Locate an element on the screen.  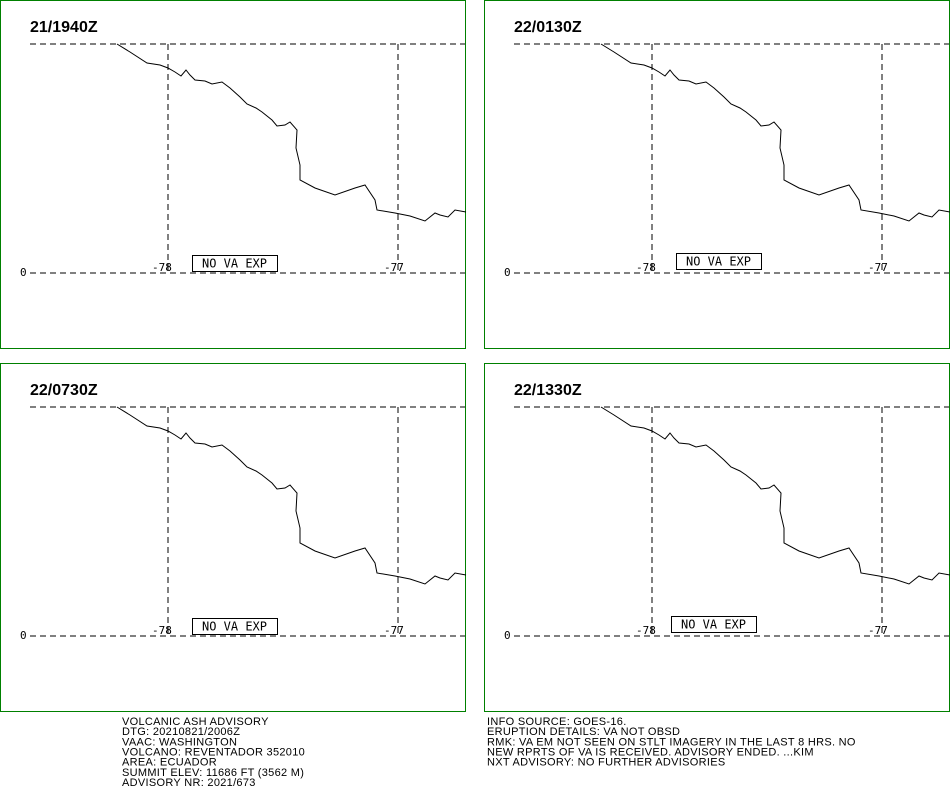
footer-line: ADVISORY NR: 2021/673 is located at coordinates (189, 783).